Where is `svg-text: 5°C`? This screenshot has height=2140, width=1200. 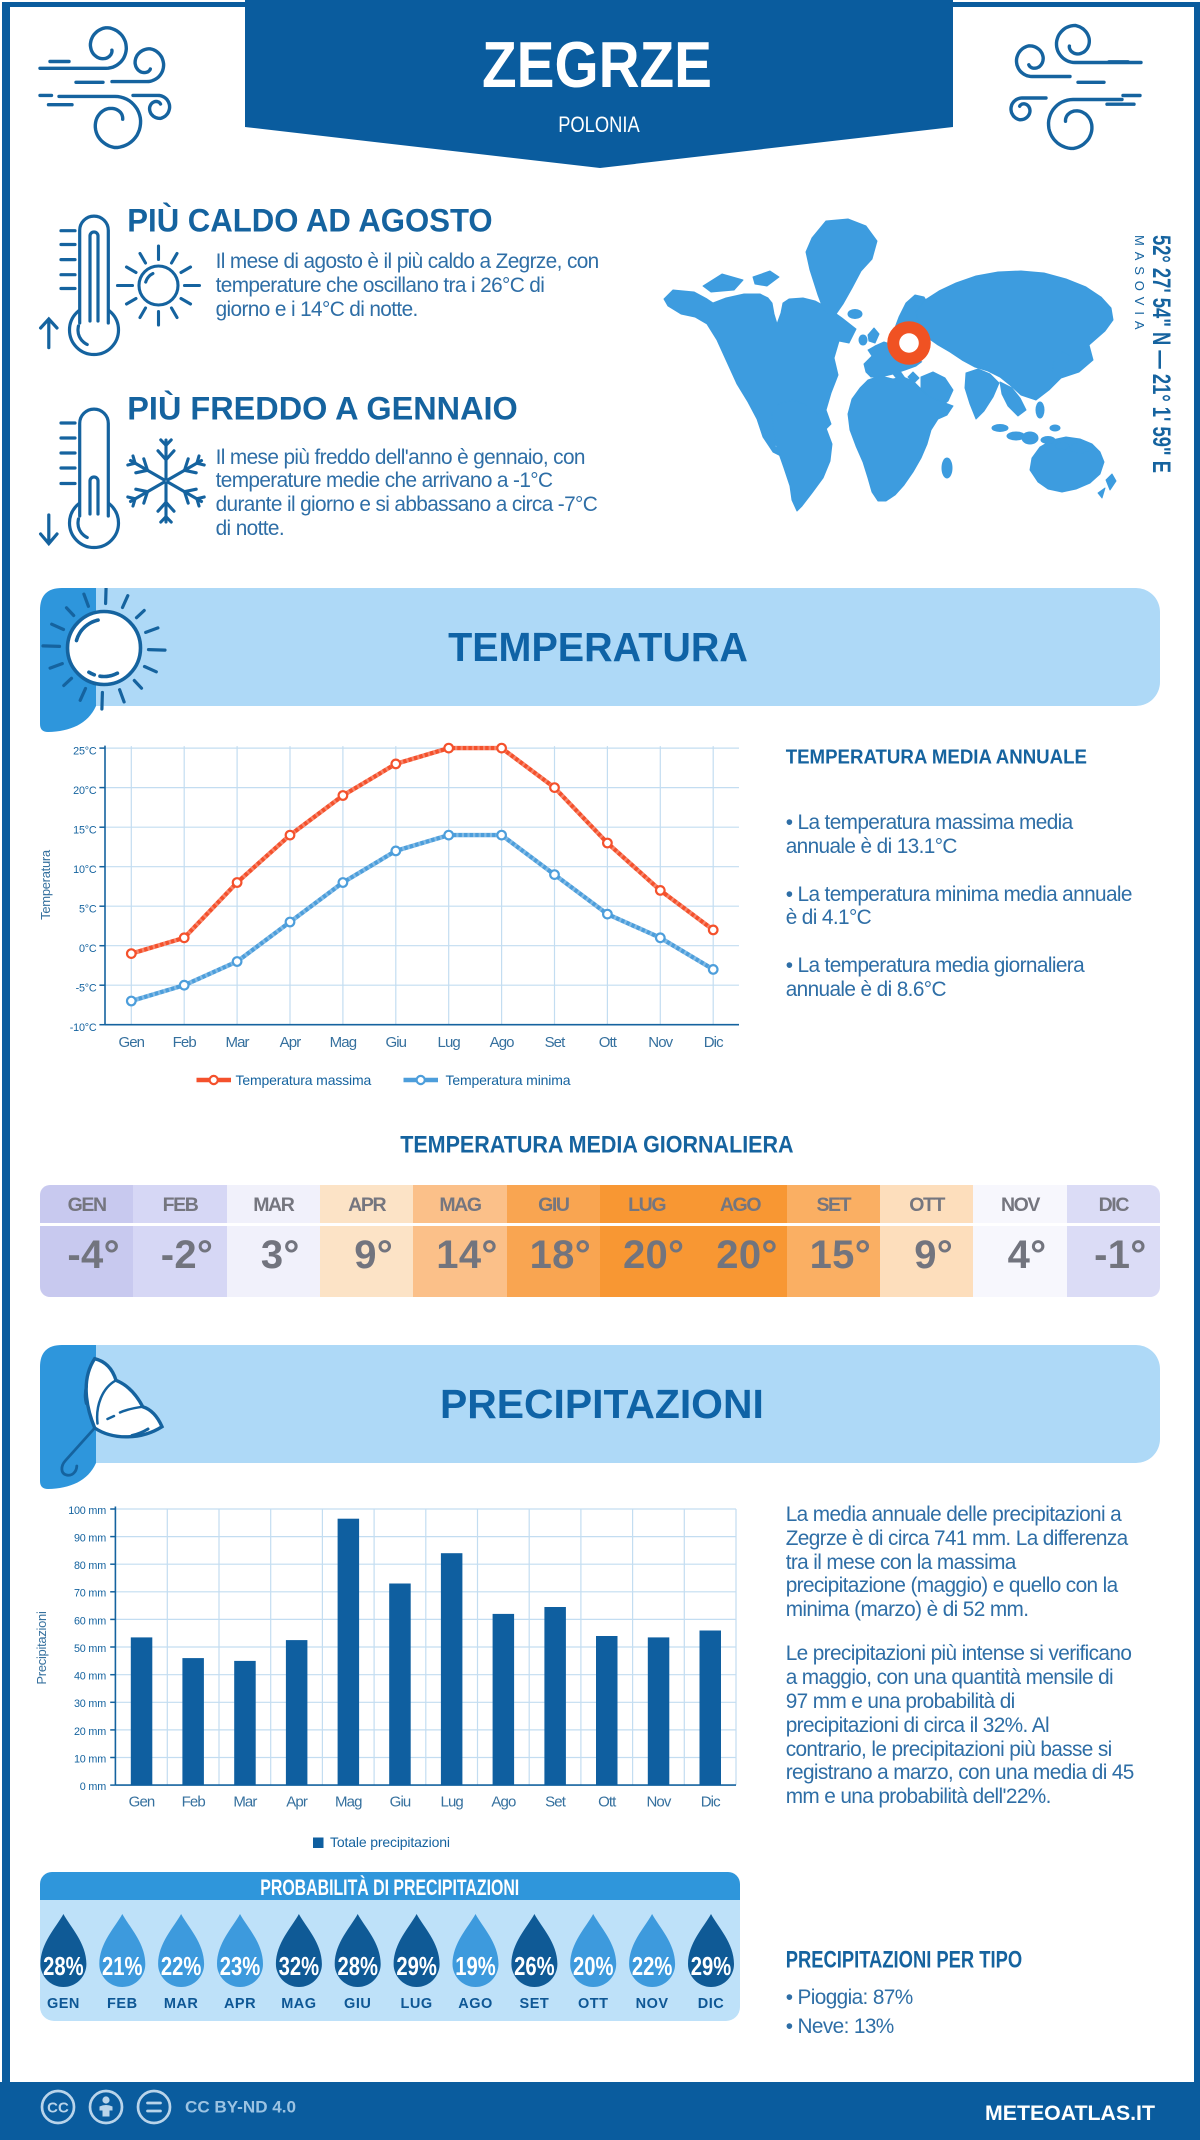
svg-text: 5°C is located at coordinates (88, 910).